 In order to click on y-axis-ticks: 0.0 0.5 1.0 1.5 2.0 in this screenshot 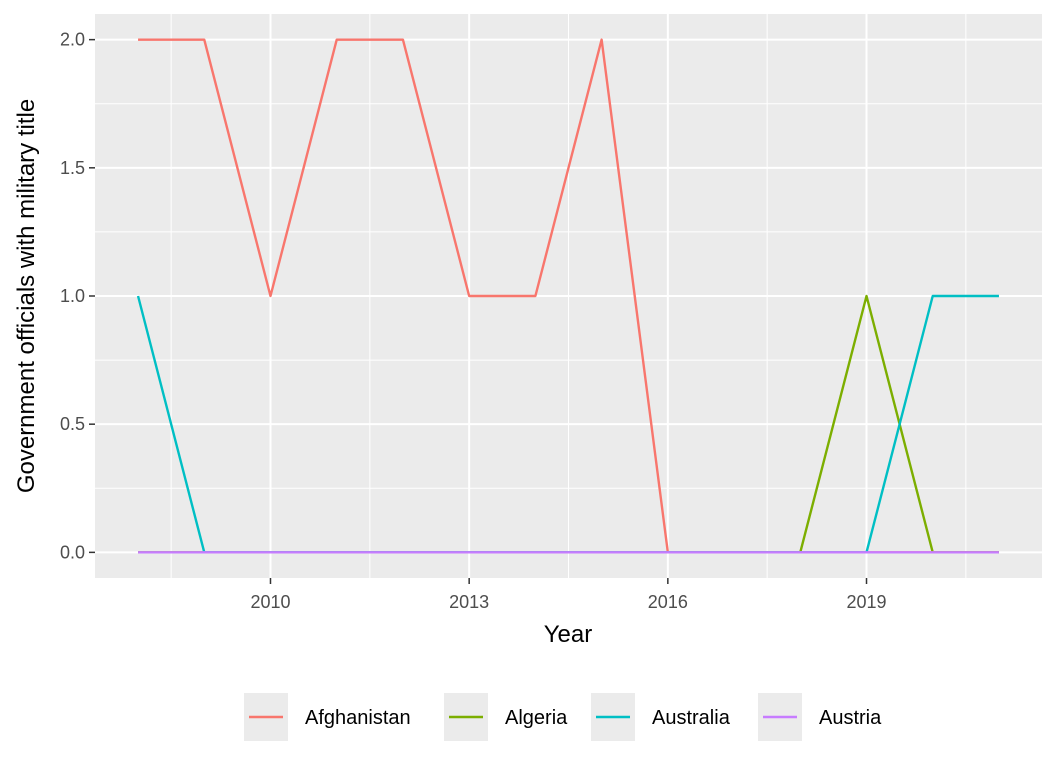, I will do `click(77, 296)`.